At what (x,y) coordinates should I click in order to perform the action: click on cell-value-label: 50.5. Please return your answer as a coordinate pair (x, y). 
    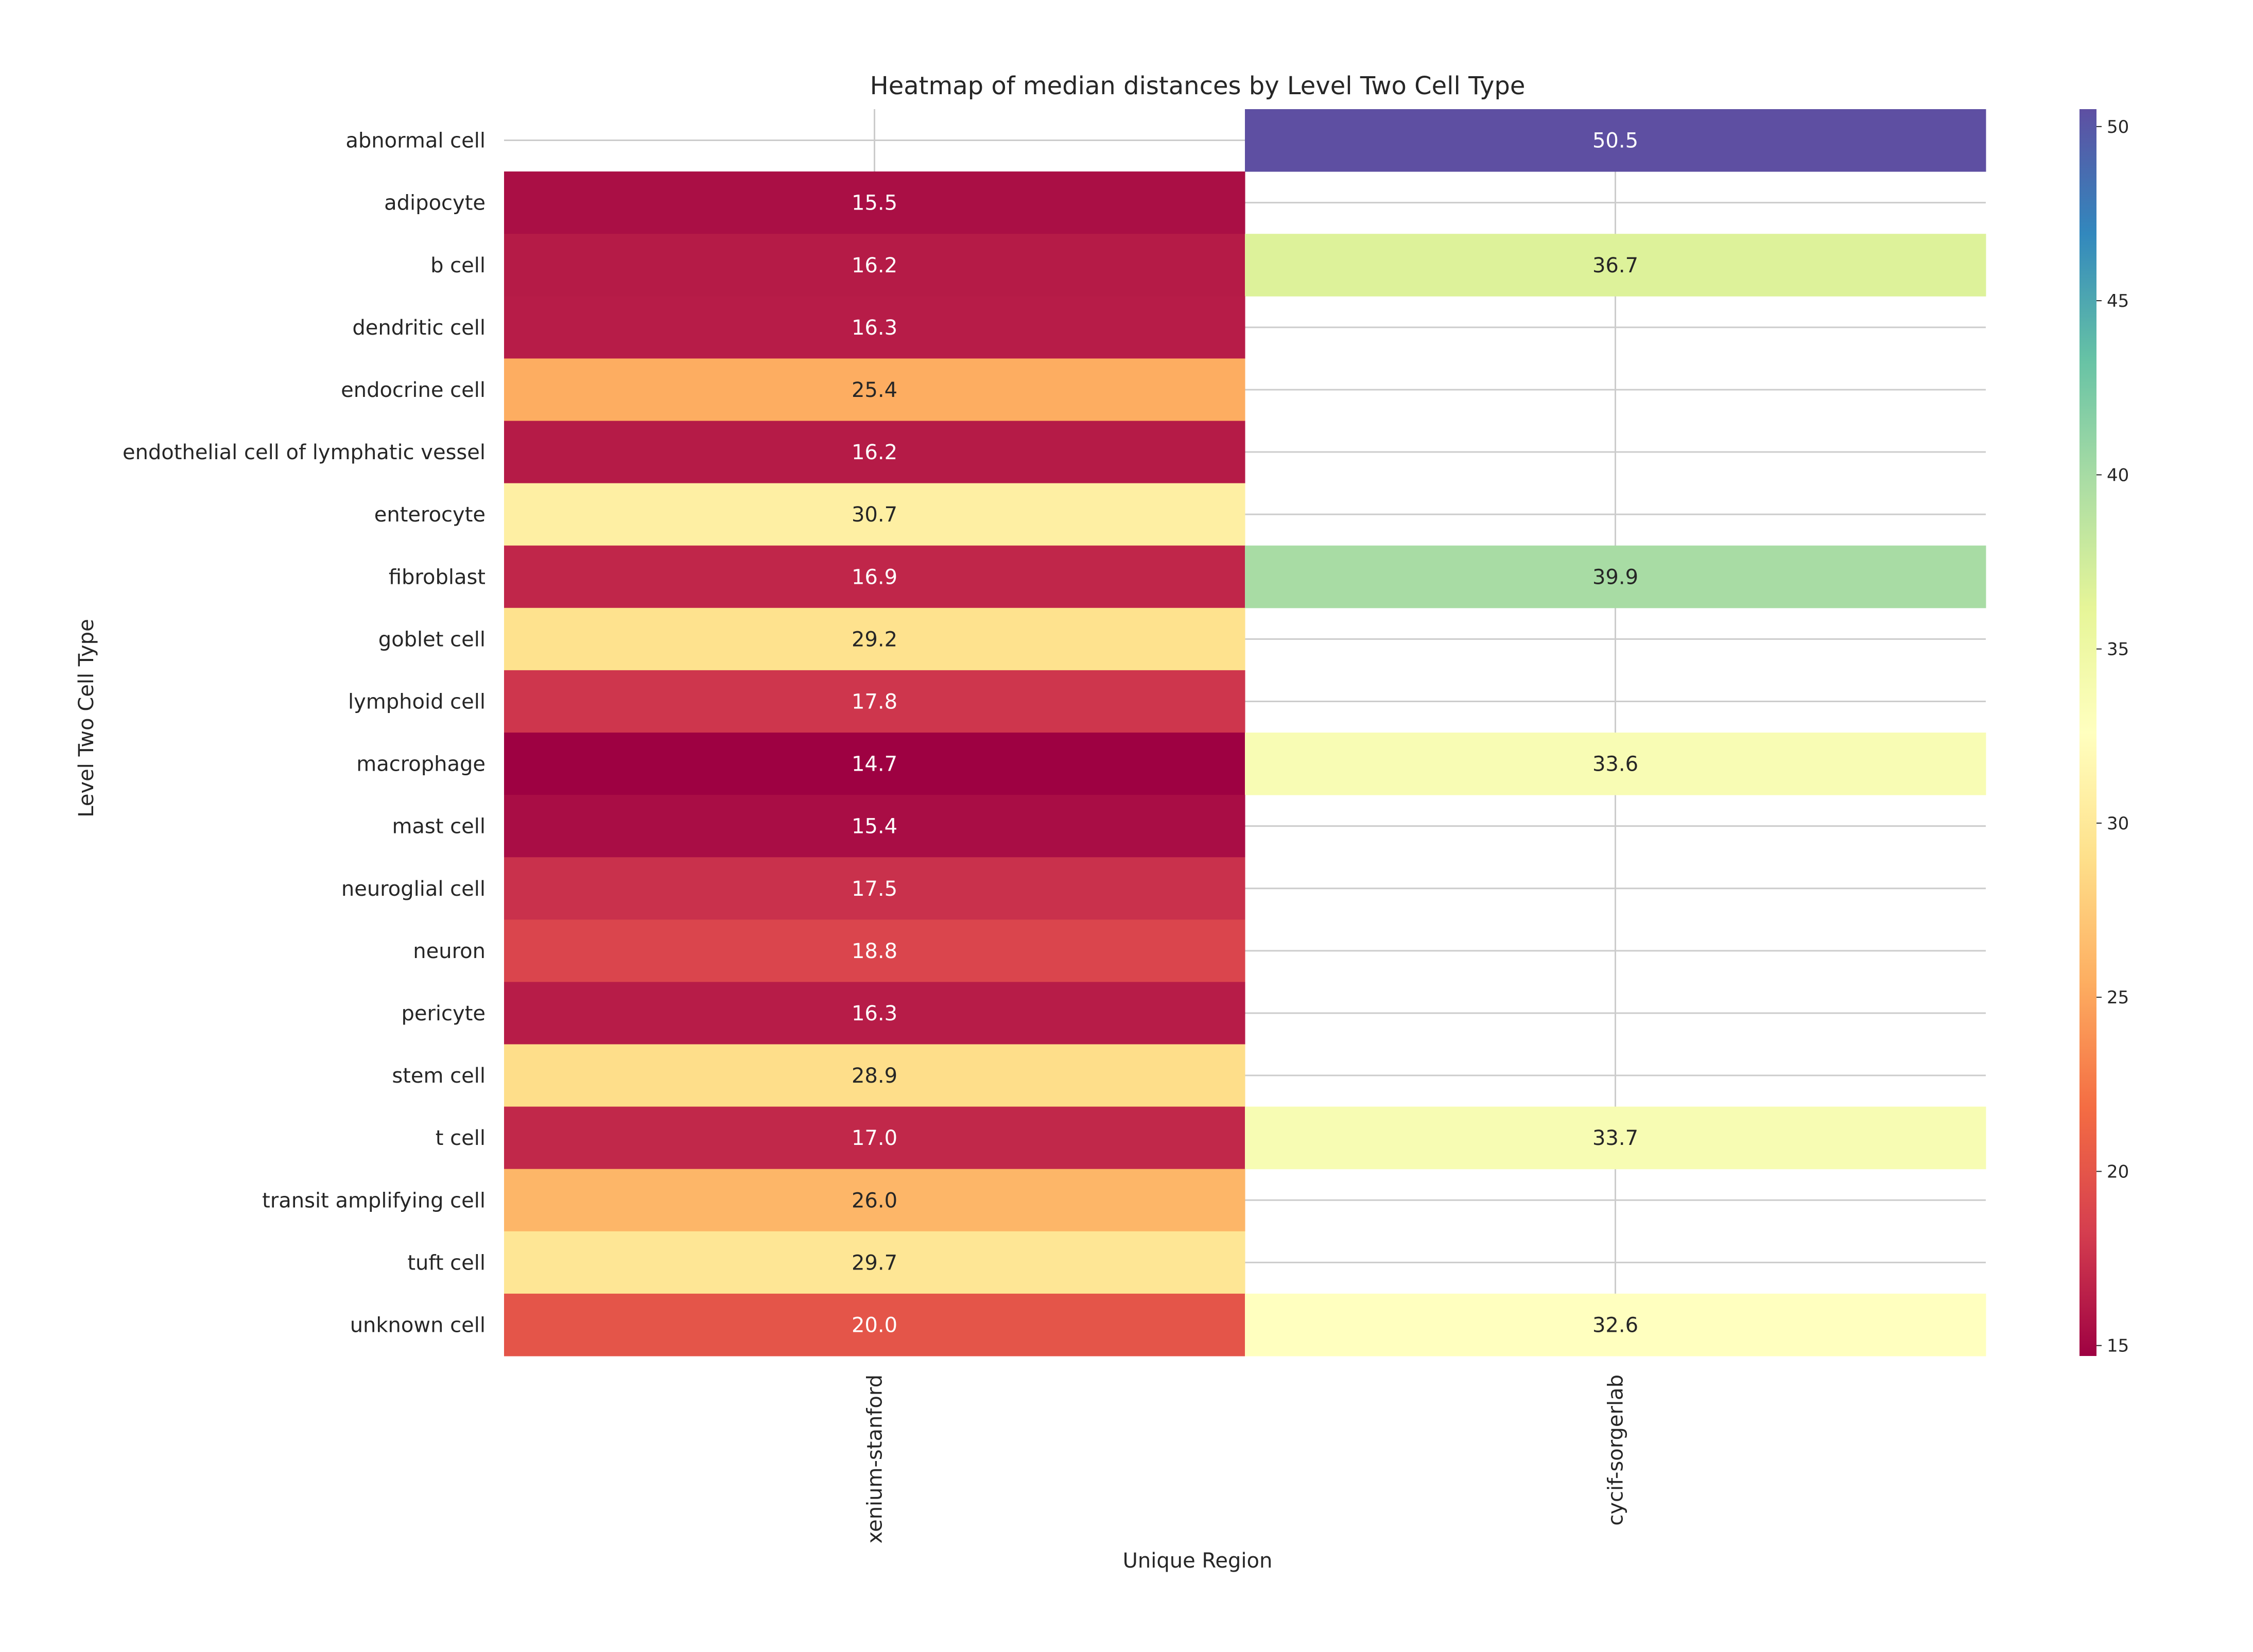
    Looking at the image, I should click on (1615, 141).